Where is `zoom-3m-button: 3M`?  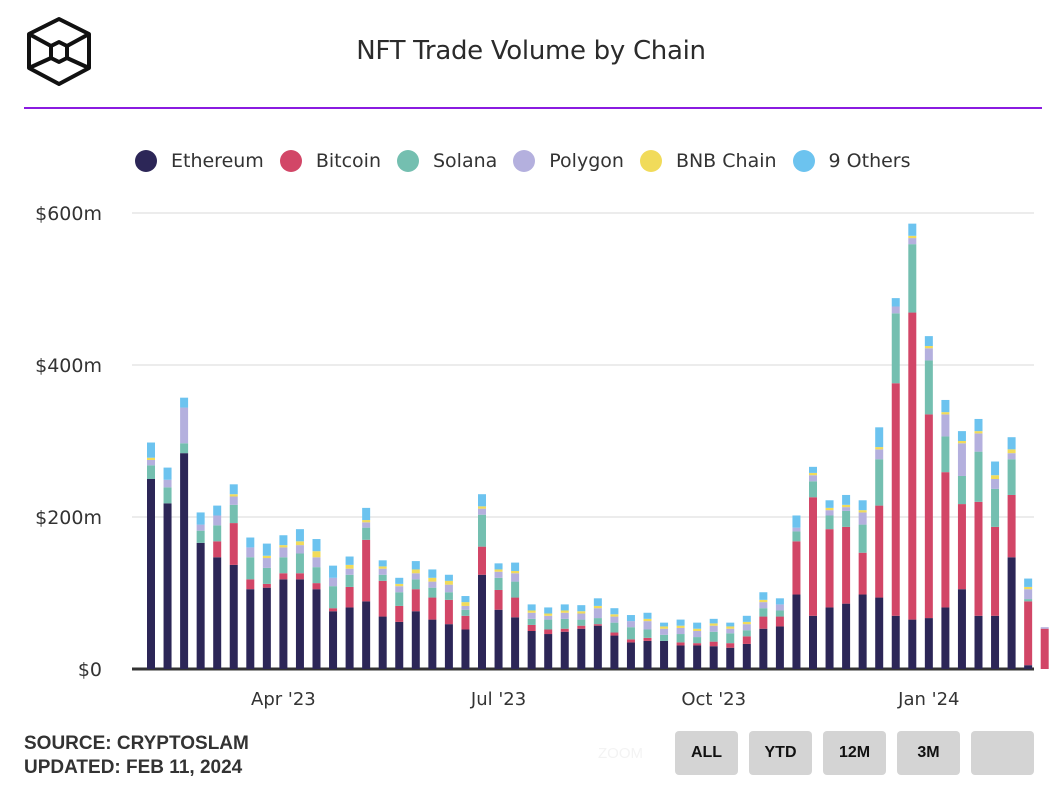
zoom-3m-button: 3M is located at coordinates (928, 753).